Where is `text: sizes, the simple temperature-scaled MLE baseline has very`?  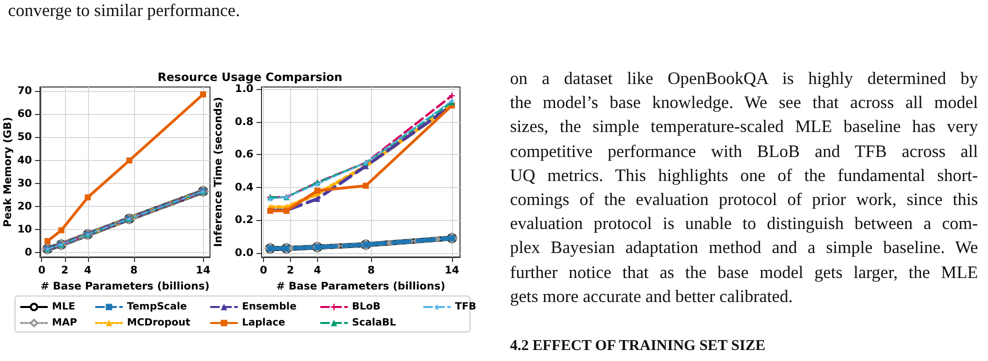 text: sizes, the simple temperature-scaled MLE baseline has very is located at coordinates (744, 127).